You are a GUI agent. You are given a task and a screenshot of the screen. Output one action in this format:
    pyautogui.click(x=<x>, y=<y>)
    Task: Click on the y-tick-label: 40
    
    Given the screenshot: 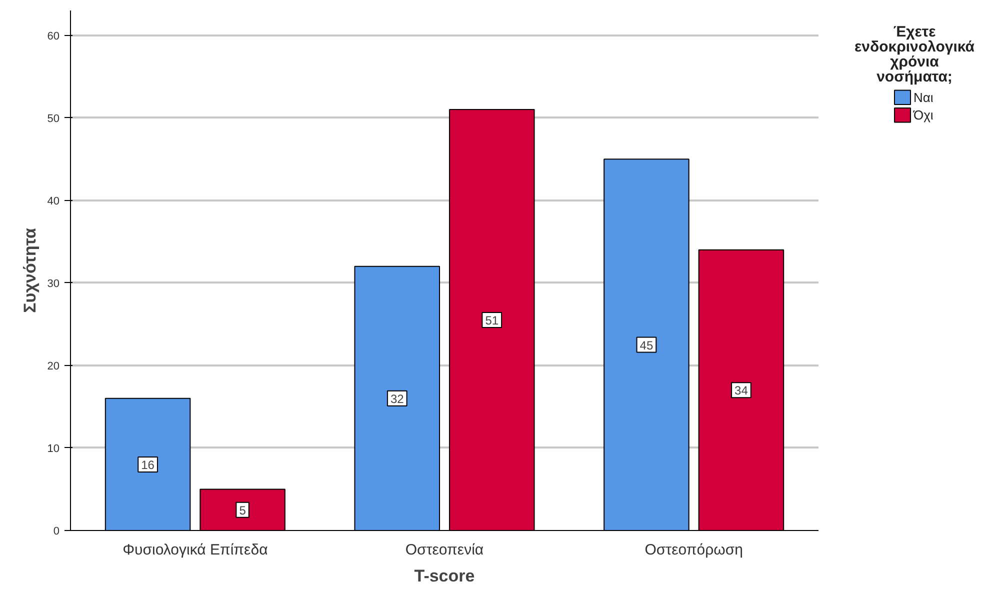 What is the action you would take?
    pyautogui.click(x=53, y=201)
    